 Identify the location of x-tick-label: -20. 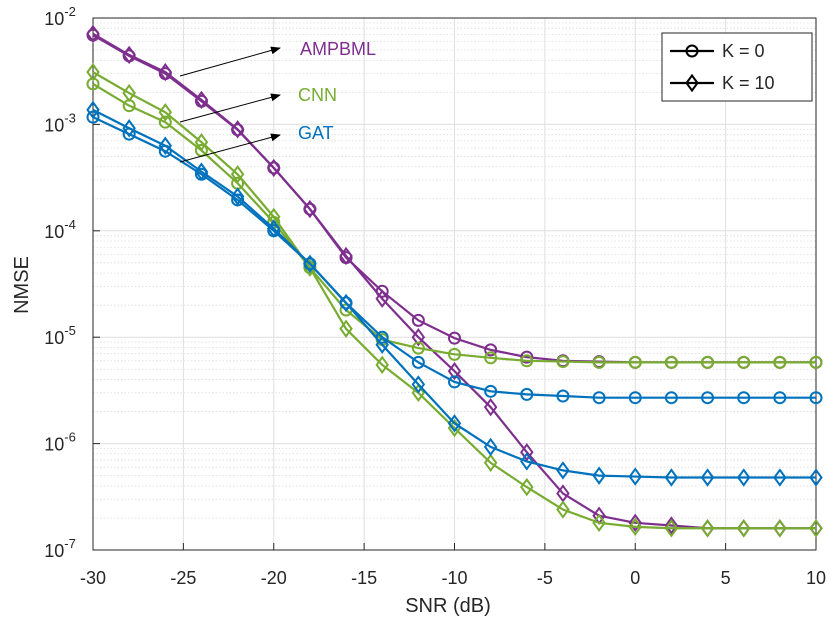
(274, 578).